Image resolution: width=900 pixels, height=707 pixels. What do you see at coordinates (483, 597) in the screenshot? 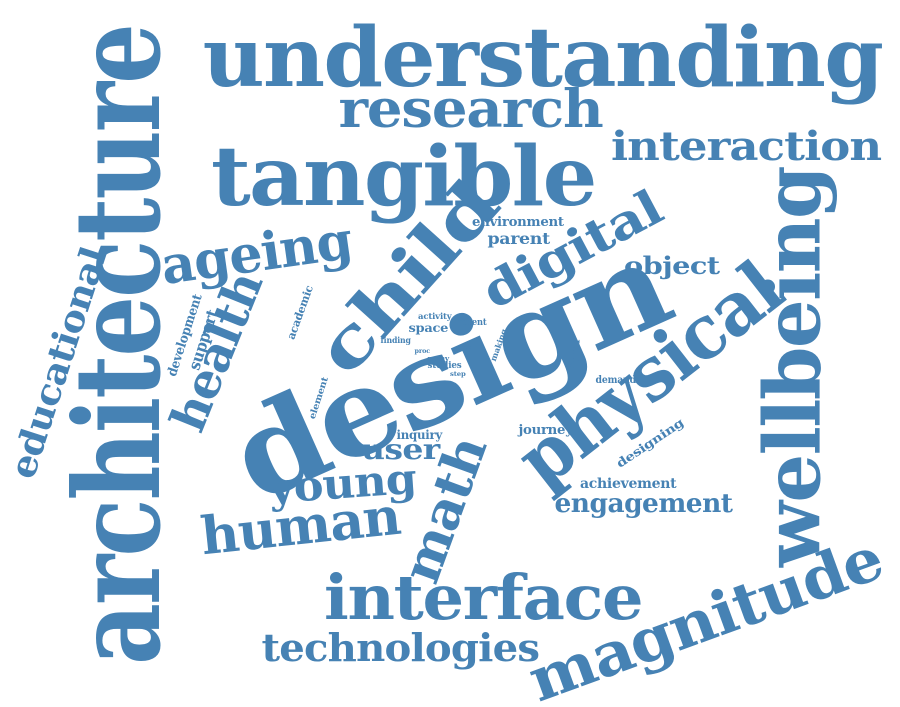
I see `word-interface: interface` at bounding box center [483, 597].